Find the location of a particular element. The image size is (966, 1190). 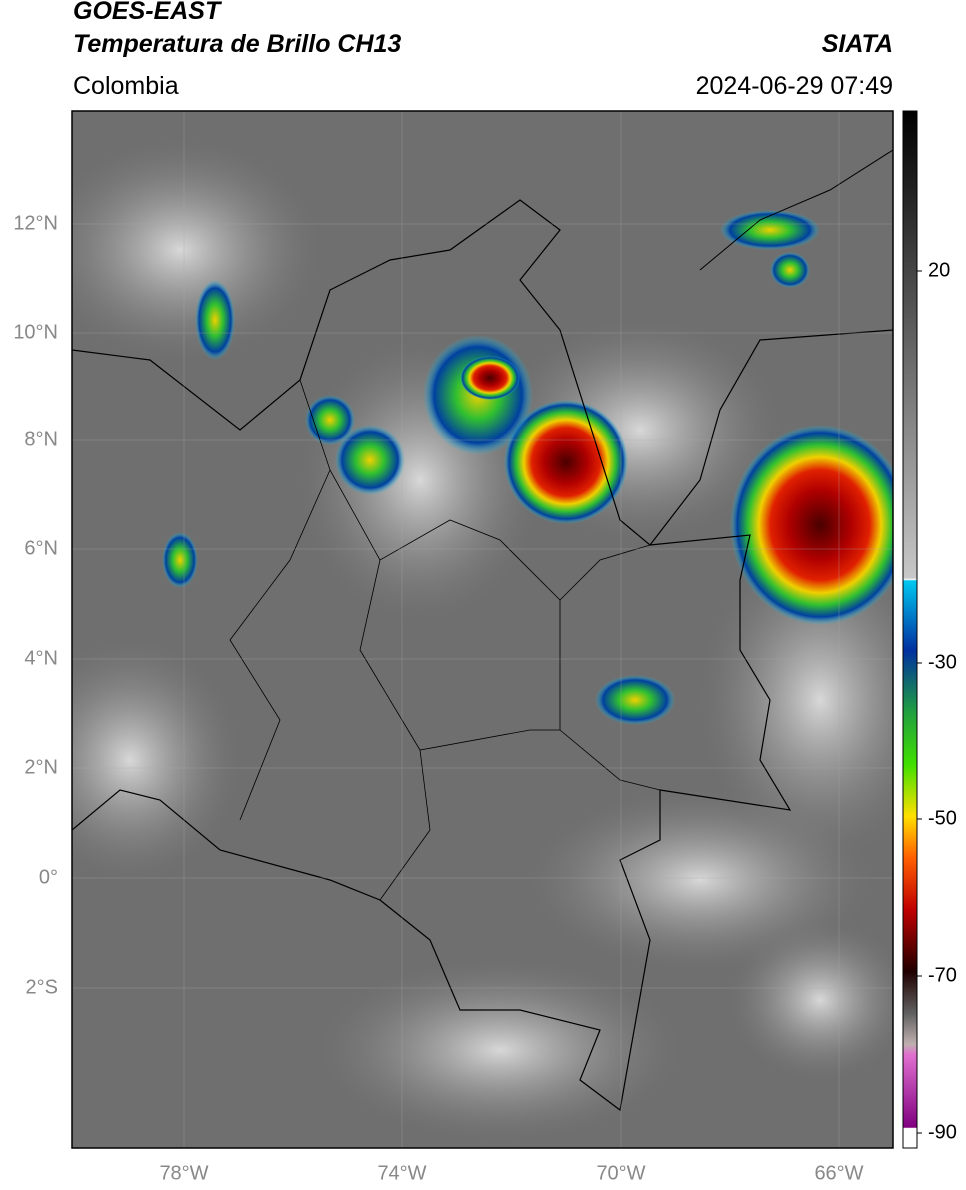

region: Colombia is located at coordinates (126, 86).